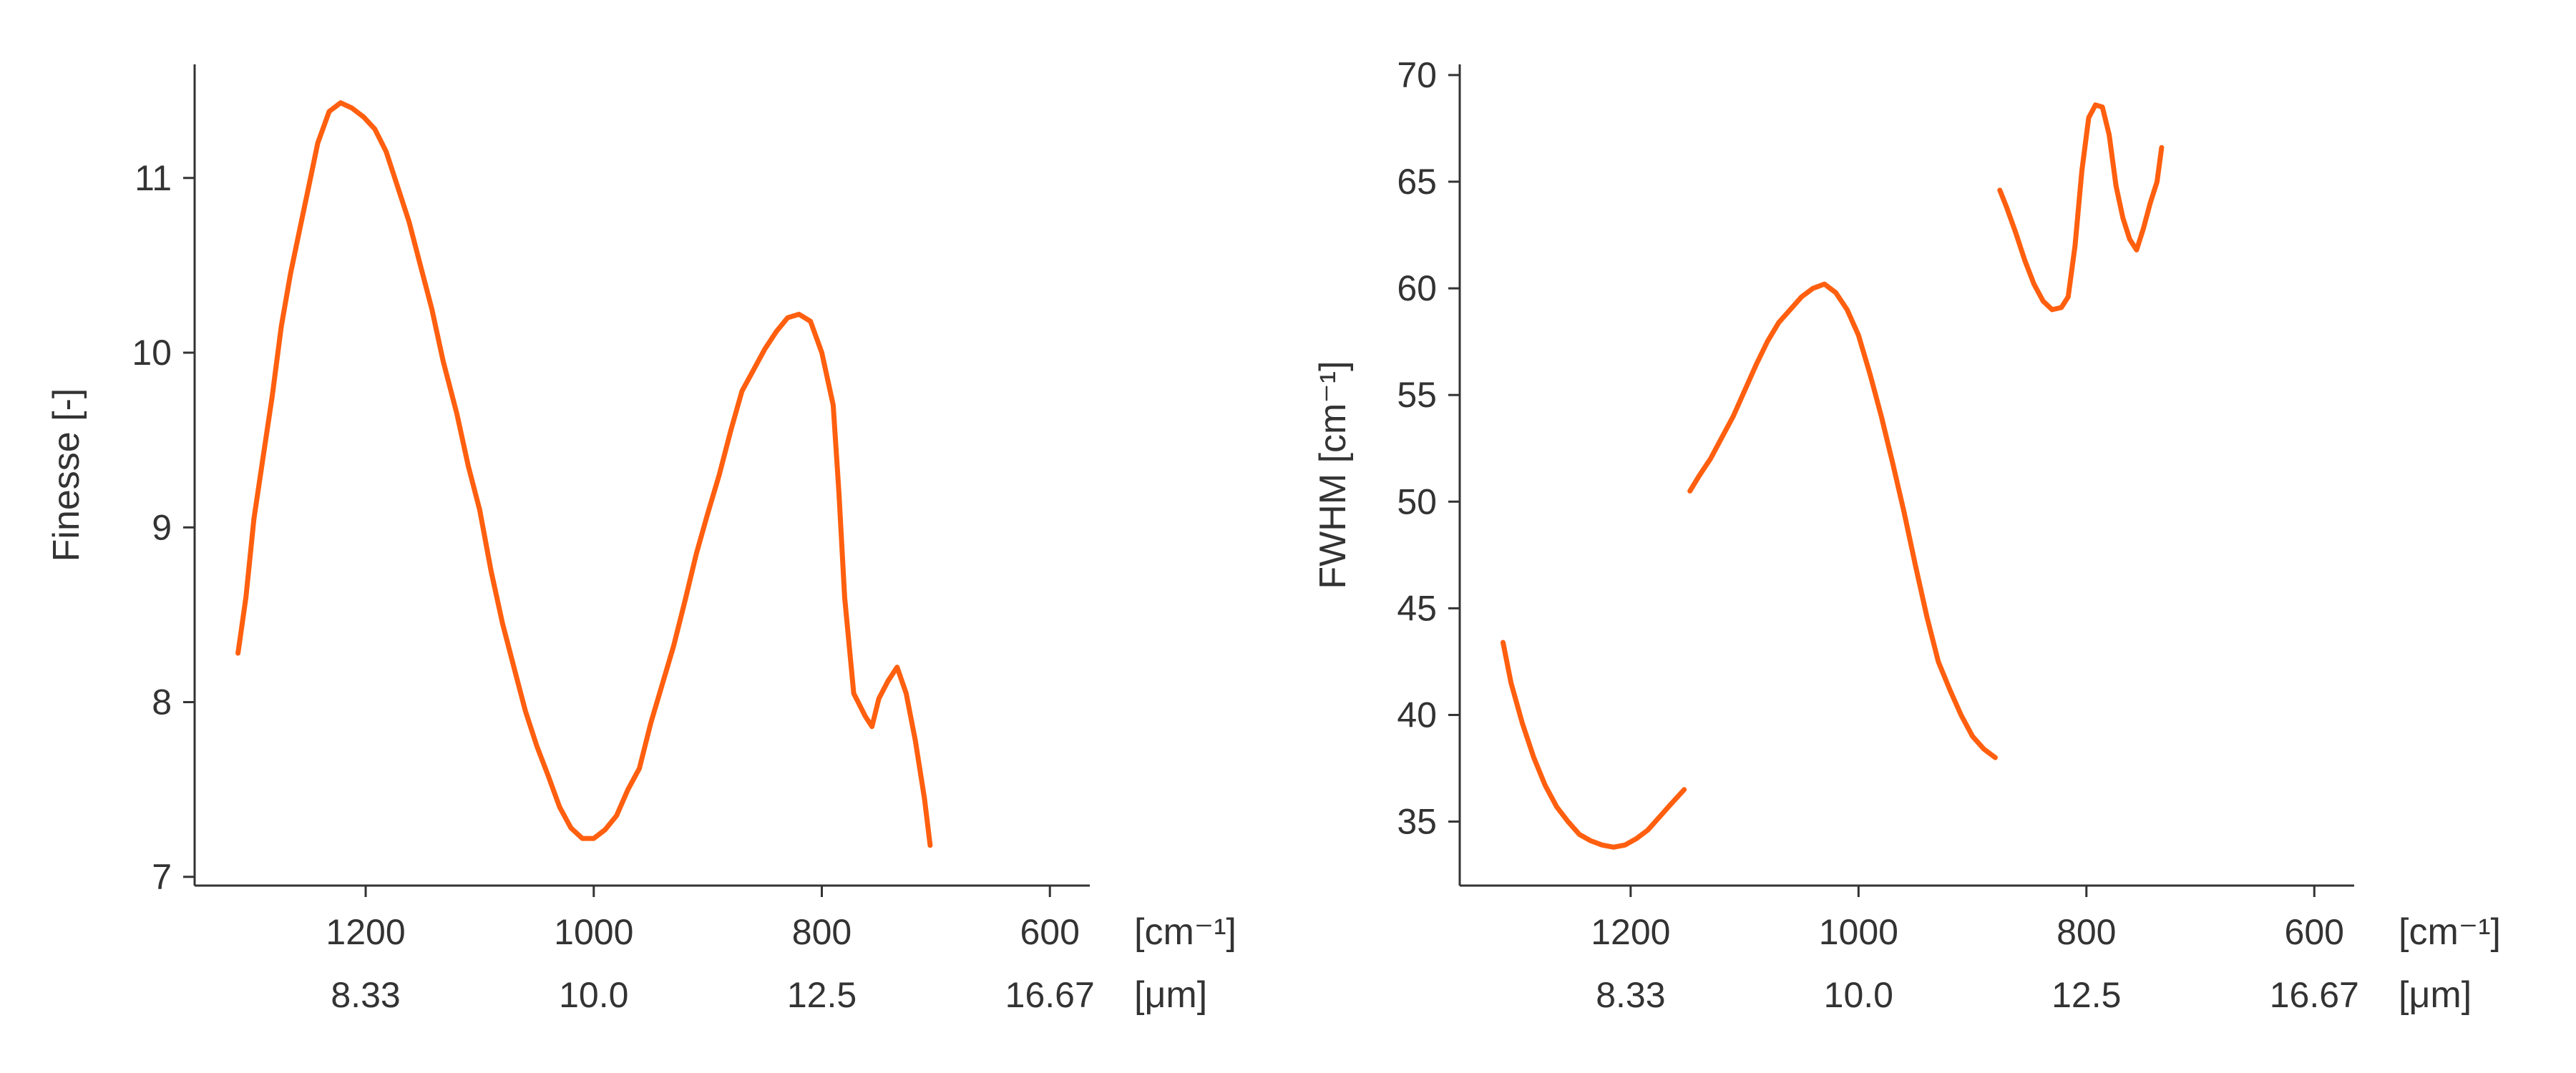 The width and height of the screenshot is (2576, 1073). What do you see at coordinates (66, 475) in the screenshot?
I see `y-axis-title: Finesse [-]` at bounding box center [66, 475].